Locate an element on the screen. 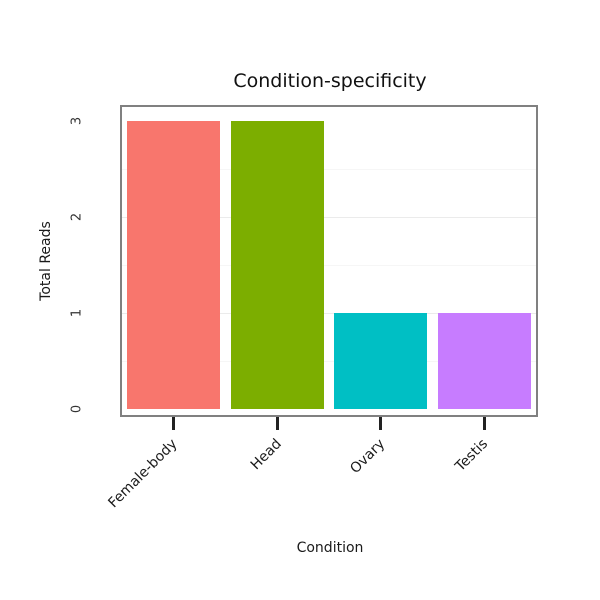  bar-testis is located at coordinates (484, 361).